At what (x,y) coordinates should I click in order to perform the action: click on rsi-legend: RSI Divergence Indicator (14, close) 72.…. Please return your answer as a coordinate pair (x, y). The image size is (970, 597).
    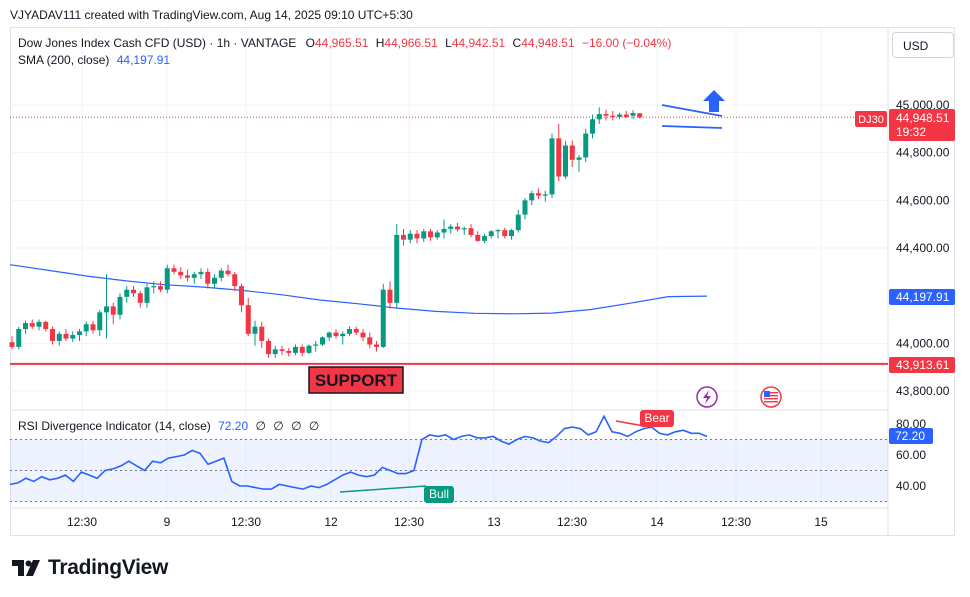
    Looking at the image, I should click on (168, 426).